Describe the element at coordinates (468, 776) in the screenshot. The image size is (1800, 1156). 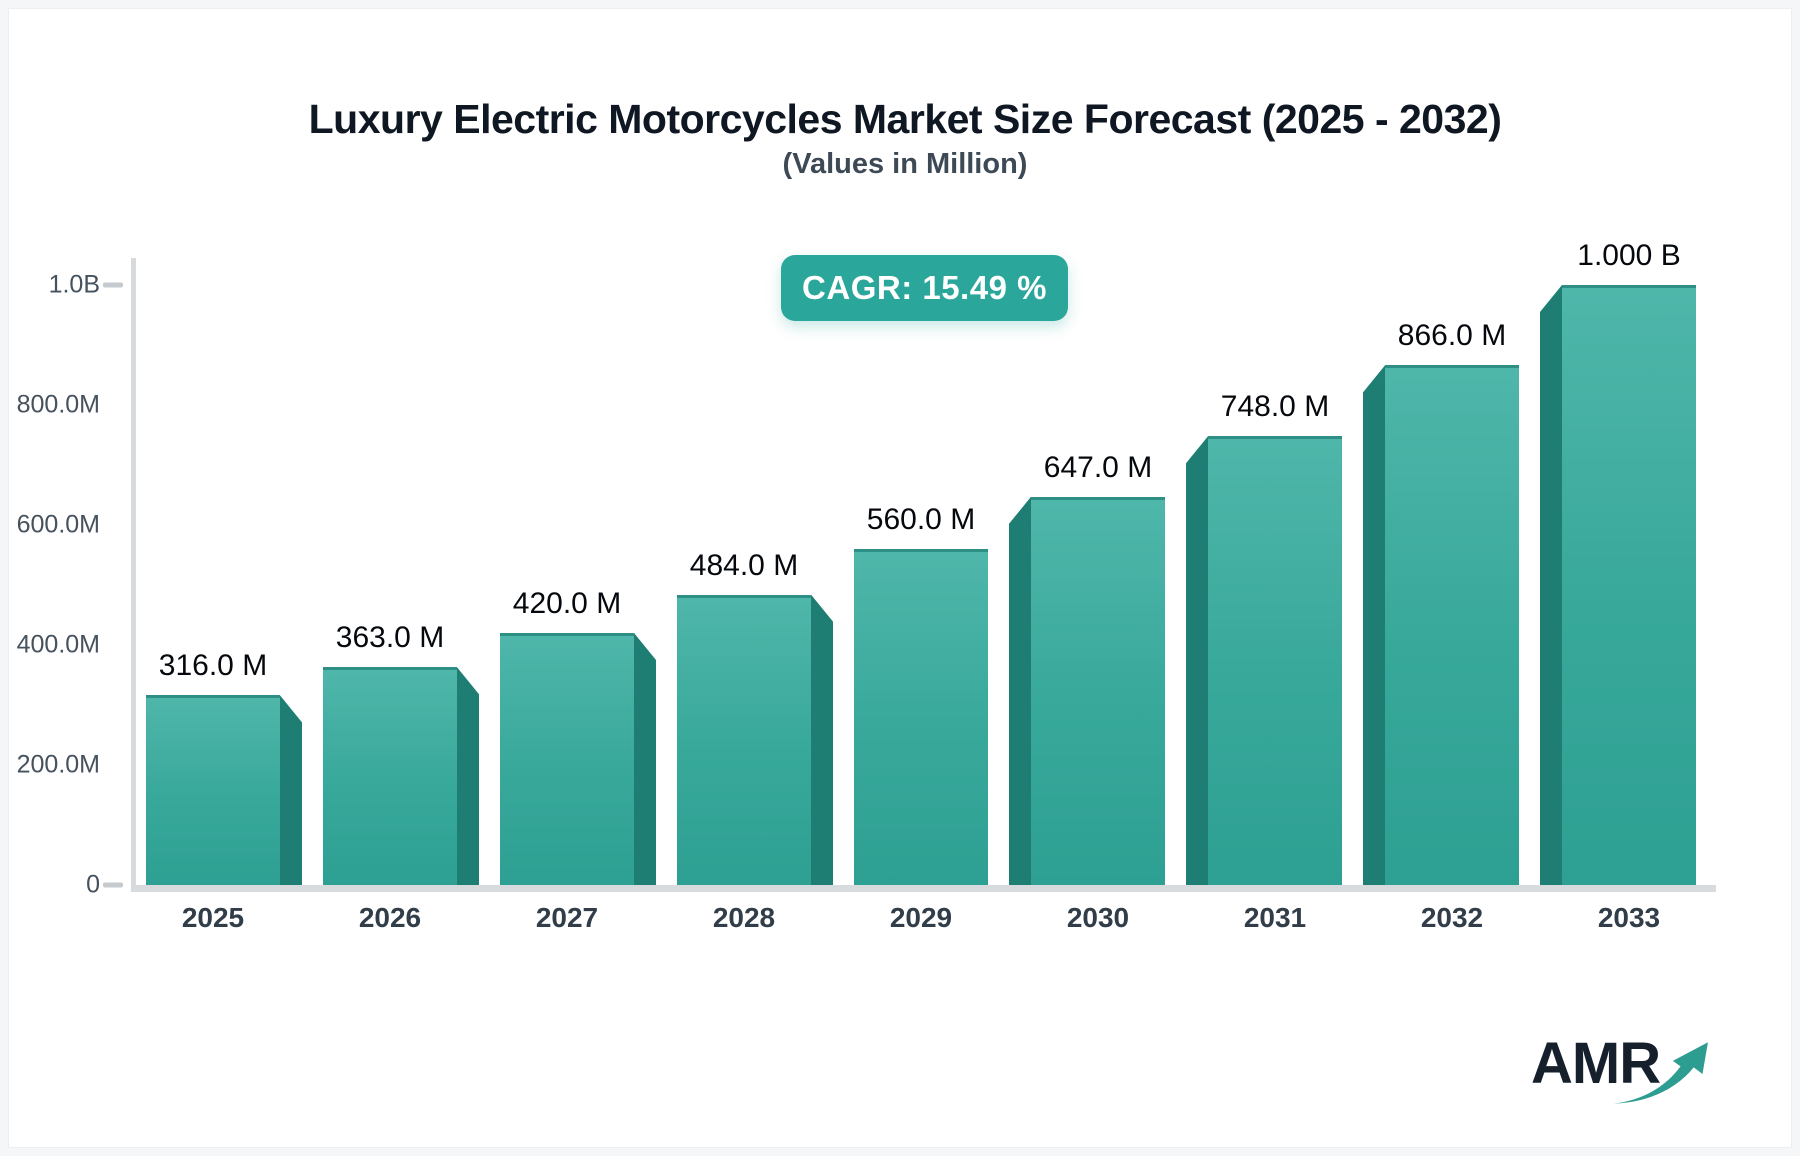
I see `bar-side-face-2026` at that location.